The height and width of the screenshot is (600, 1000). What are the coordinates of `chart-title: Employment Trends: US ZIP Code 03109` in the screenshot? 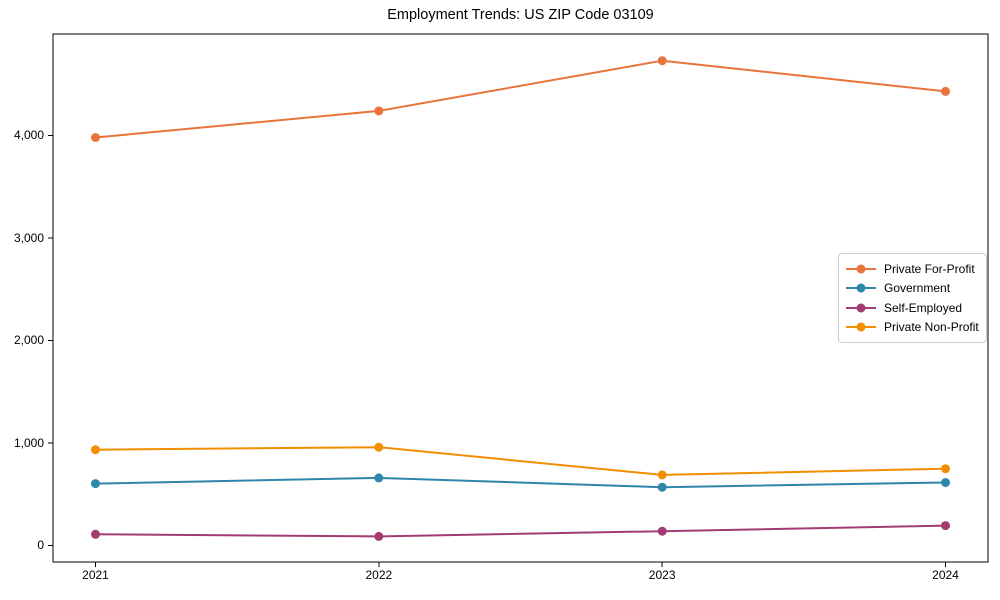 It's located at (520, 15).